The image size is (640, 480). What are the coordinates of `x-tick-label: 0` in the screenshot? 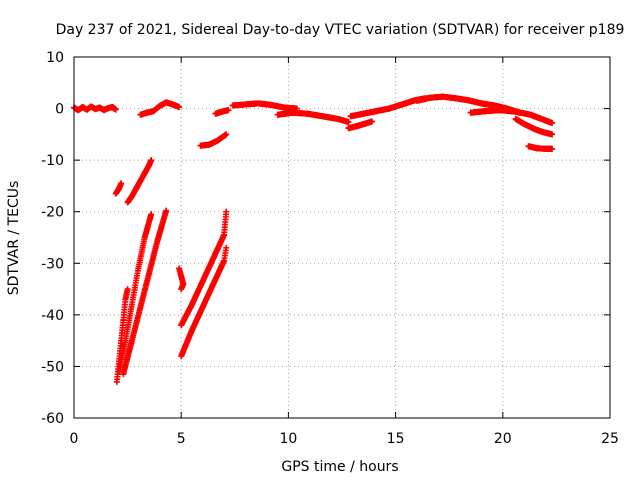 It's located at (74, 439).